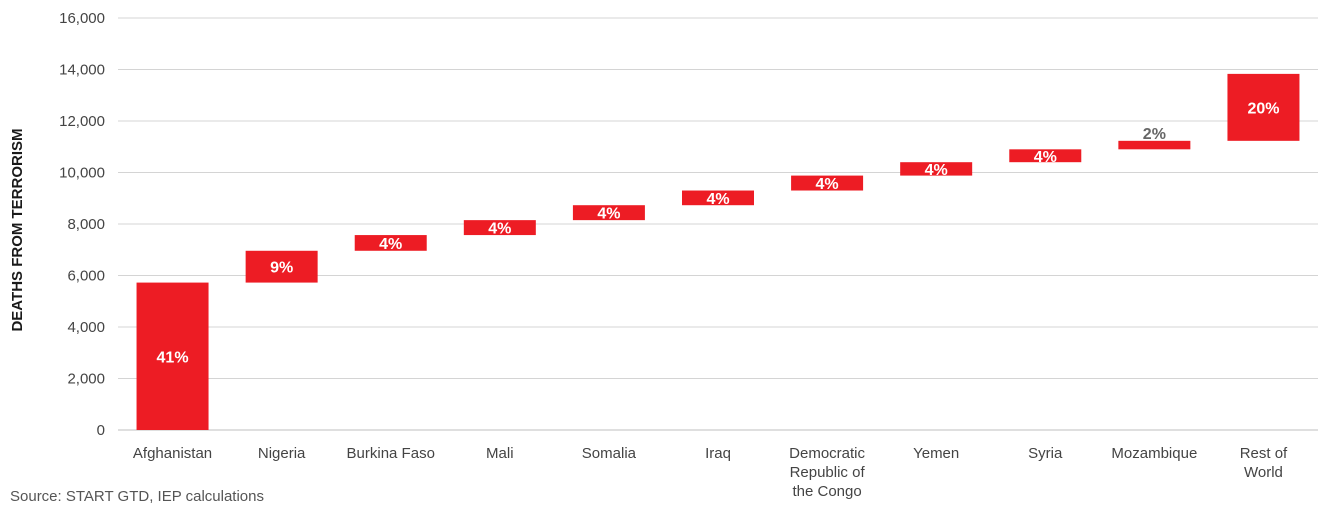  What do you see at coordinates (391, 453) in the screenshot?
I see `x-category-label: Burkina Faso` at bounding box center [391, 453].